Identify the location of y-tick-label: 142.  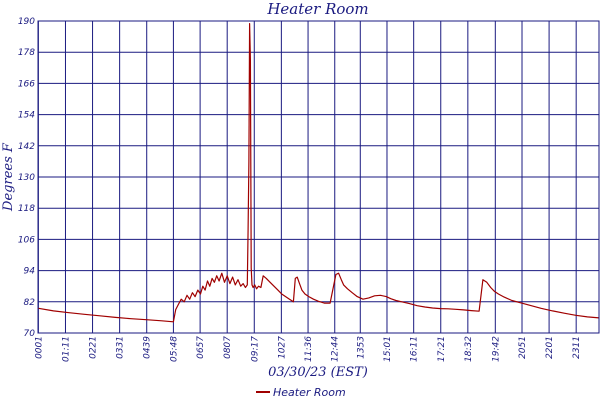
(26, 147).